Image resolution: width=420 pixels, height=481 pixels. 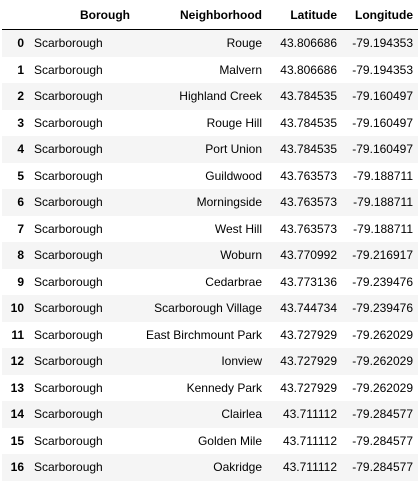 What do you see at coordinates (382, 255) in the screenshot?
I see `cell-longitude: -79.216917` at bounding box center [382, 255].